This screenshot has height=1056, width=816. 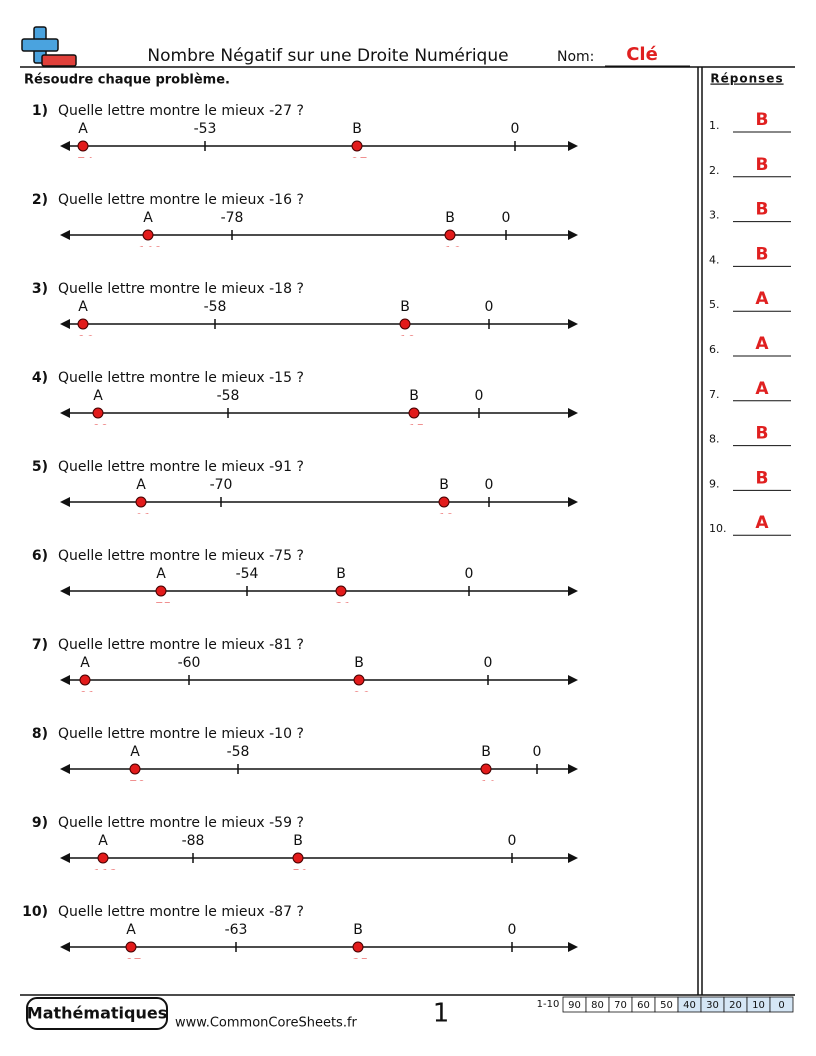 I want to click on answer-number: 10., so click(x=718, y=528).